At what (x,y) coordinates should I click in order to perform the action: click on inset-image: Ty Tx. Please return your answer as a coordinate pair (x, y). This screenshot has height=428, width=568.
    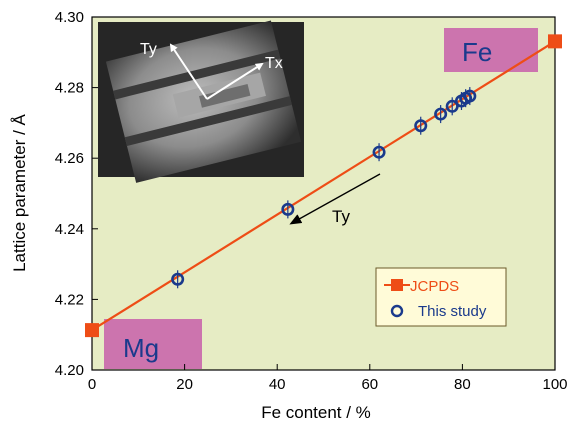
    Looking at the image, I should click on (201, 101).